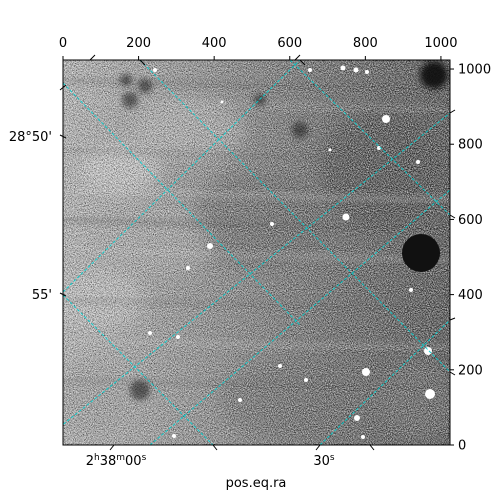 The image size is (500, 504). I want to click on right-tick-label: 1000, so click(474, 70).